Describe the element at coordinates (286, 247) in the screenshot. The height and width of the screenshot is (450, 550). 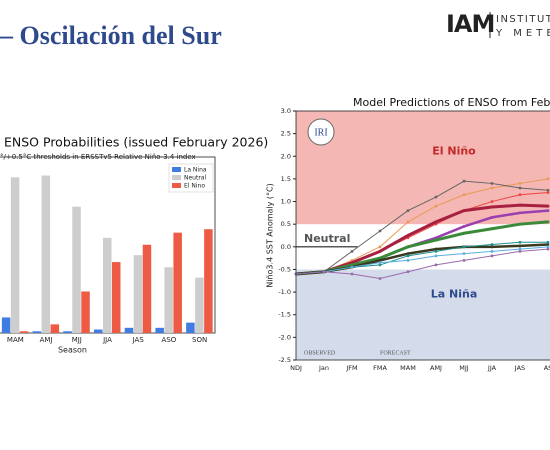
I see `y-tick-label: 0.0` at that location.